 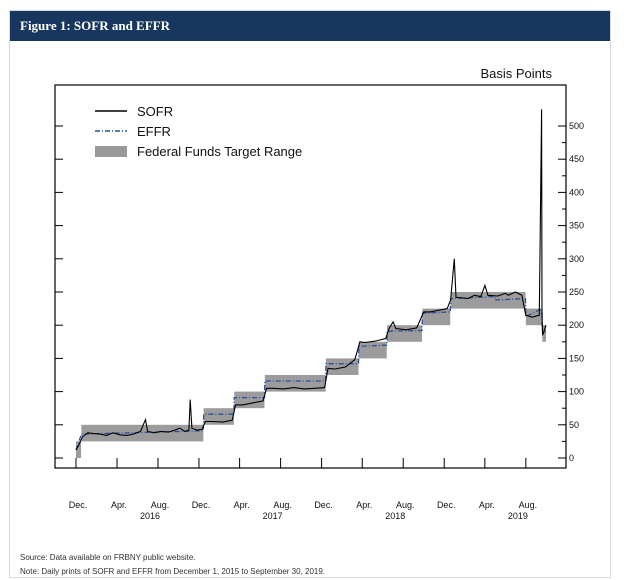 What do you see at coordinates (576, 126) in the screenshot?
I see `y-tick-label: 500` at bounding box center [576, 126].